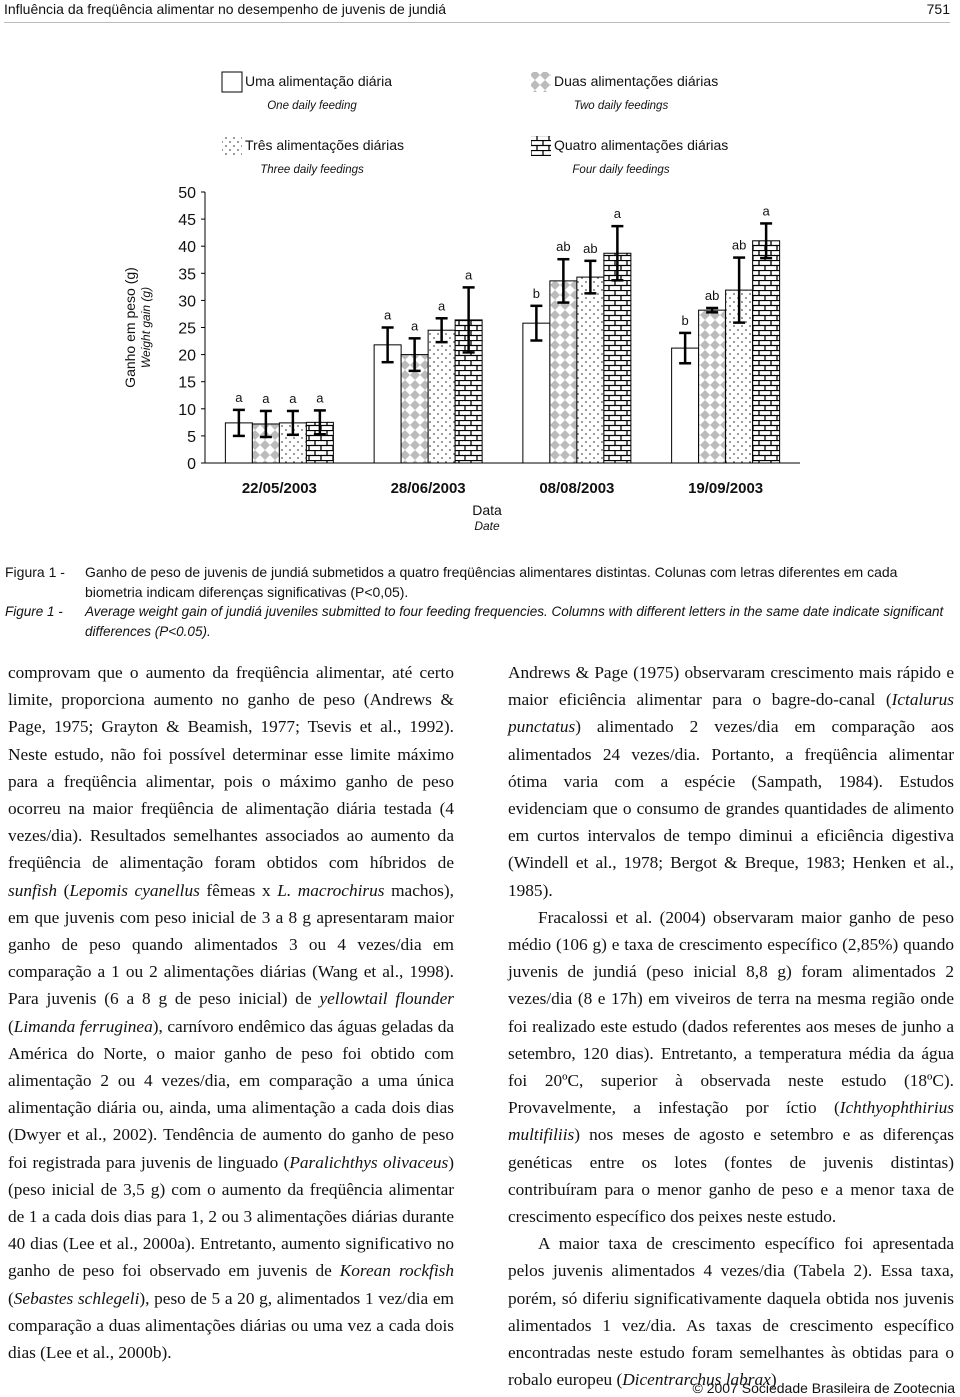 The height and width of the screenshot is (1397, 960). What do you see at coordinates (312, 106) in the screenshot?
I see `legend-label-en: One daily feeding` at bounding box center [312, 106].